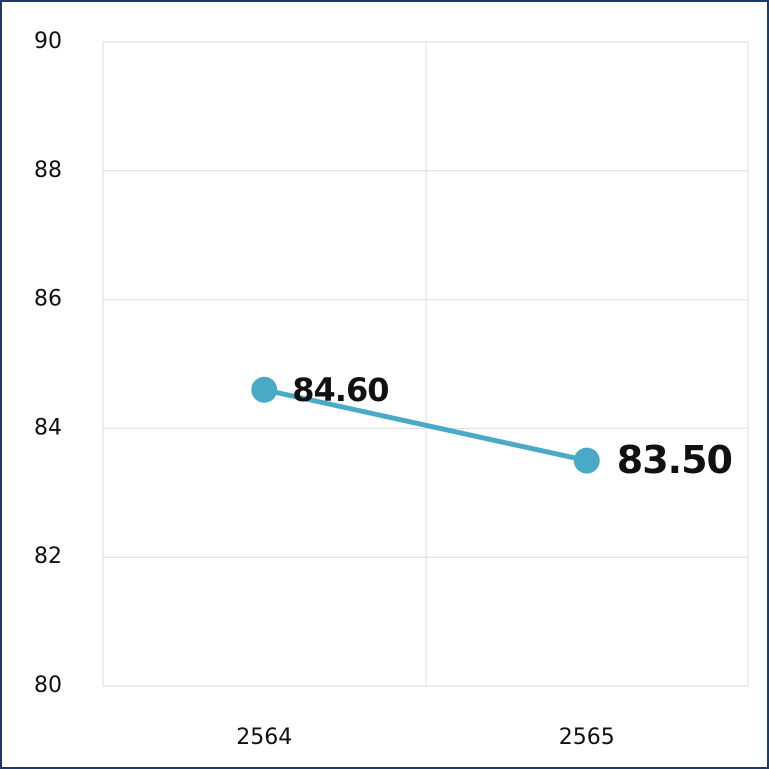  Describe the element at coordinates (587, 737) in the screenshot. I see `x-tick-label: 2565` at that location.